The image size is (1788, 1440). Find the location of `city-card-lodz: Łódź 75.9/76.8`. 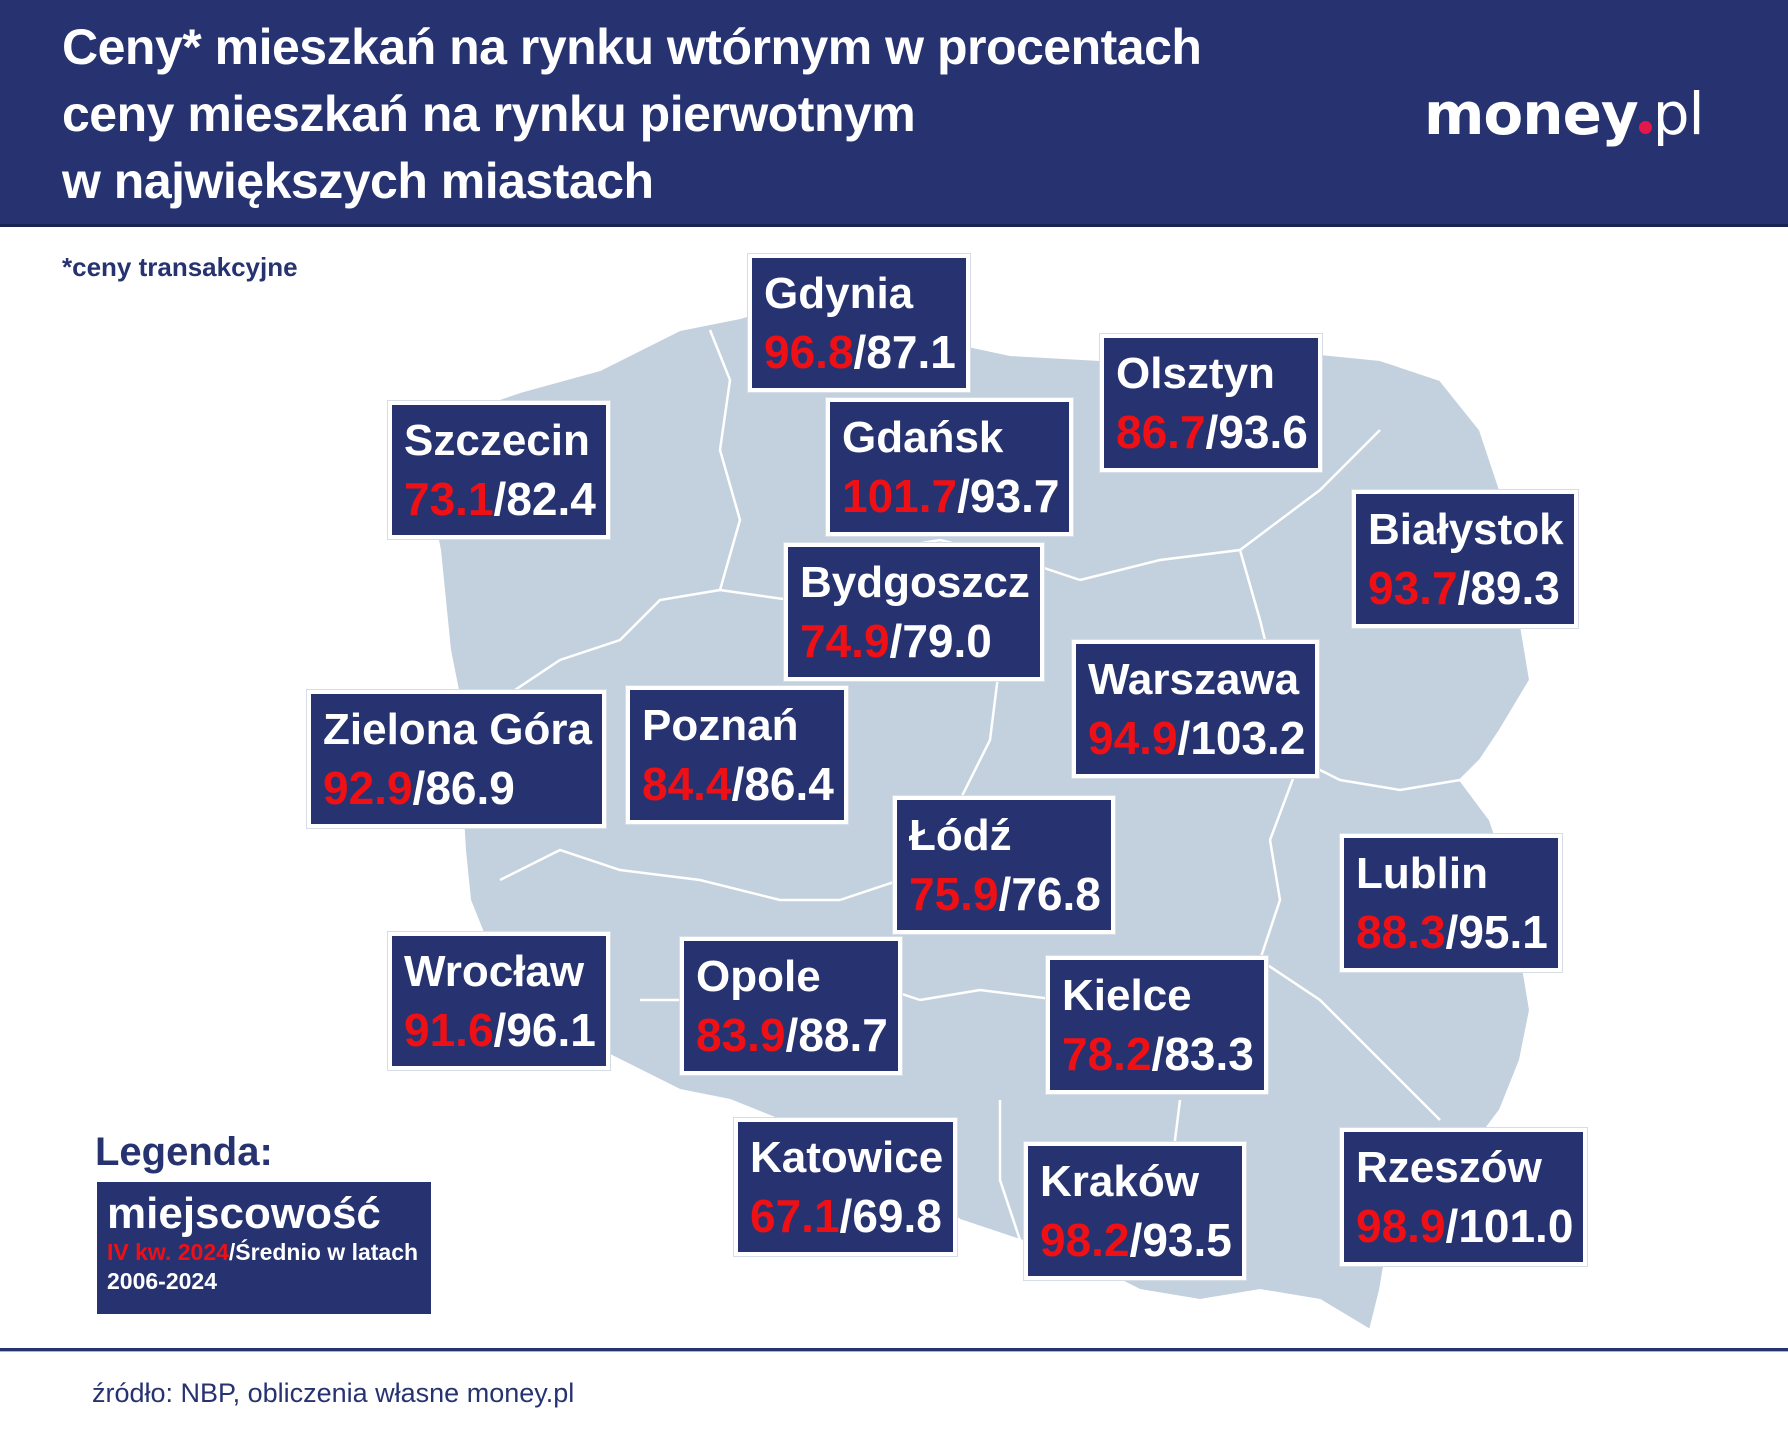

city-card-lodz: Łódź 75.9/76.8 is located at coordinates (1004, 865).